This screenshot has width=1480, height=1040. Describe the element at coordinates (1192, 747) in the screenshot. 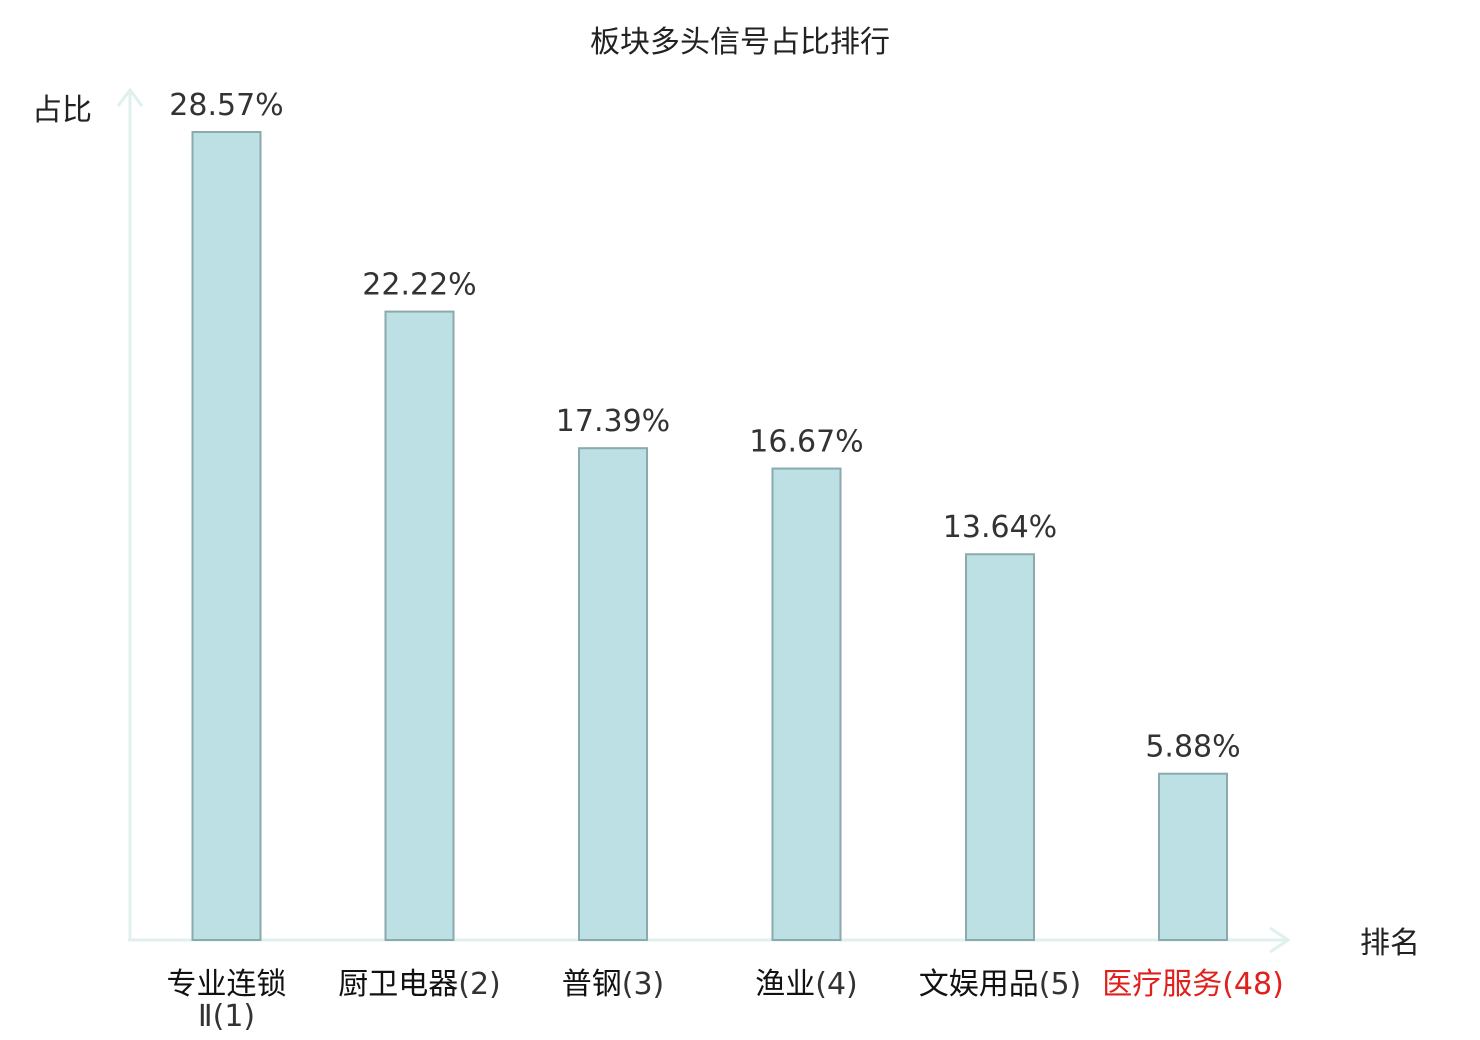

I see `bar-value-label: 5.88%` at that location.